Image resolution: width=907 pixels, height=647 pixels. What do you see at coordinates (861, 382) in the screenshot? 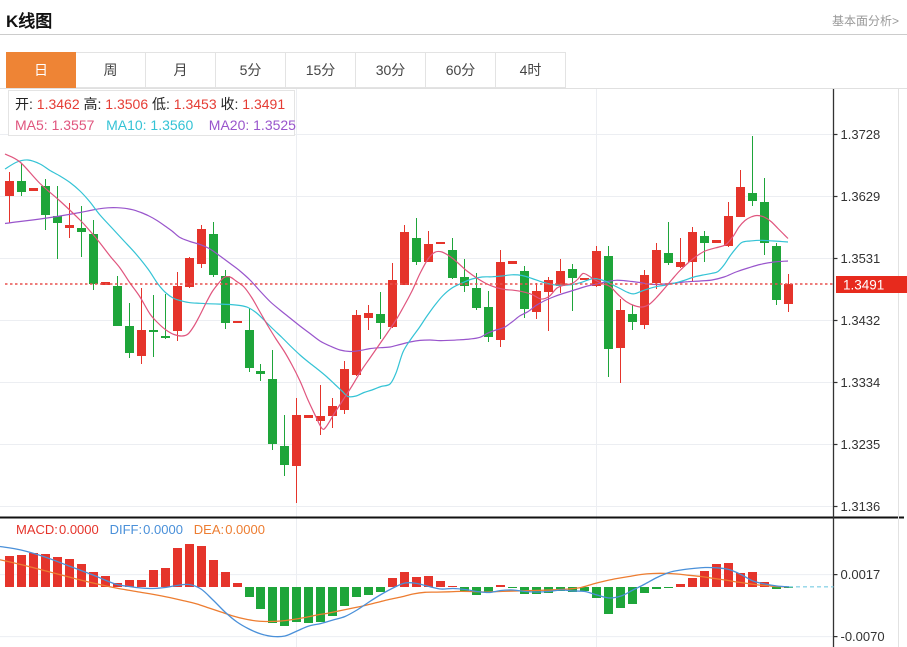
I see `svg-text: 1.3334` at bounding box center [861, 382].